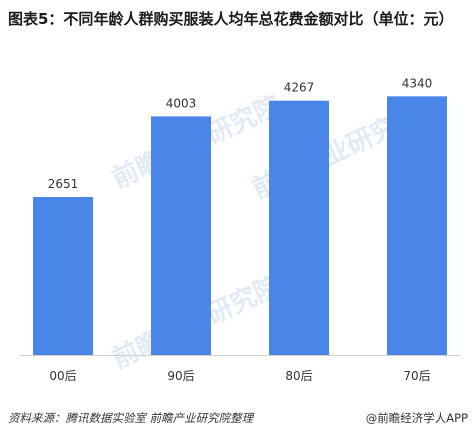  Describe the element at coordinates (63, 184) in the screenshot. I see `data-label: 2651` at that location.